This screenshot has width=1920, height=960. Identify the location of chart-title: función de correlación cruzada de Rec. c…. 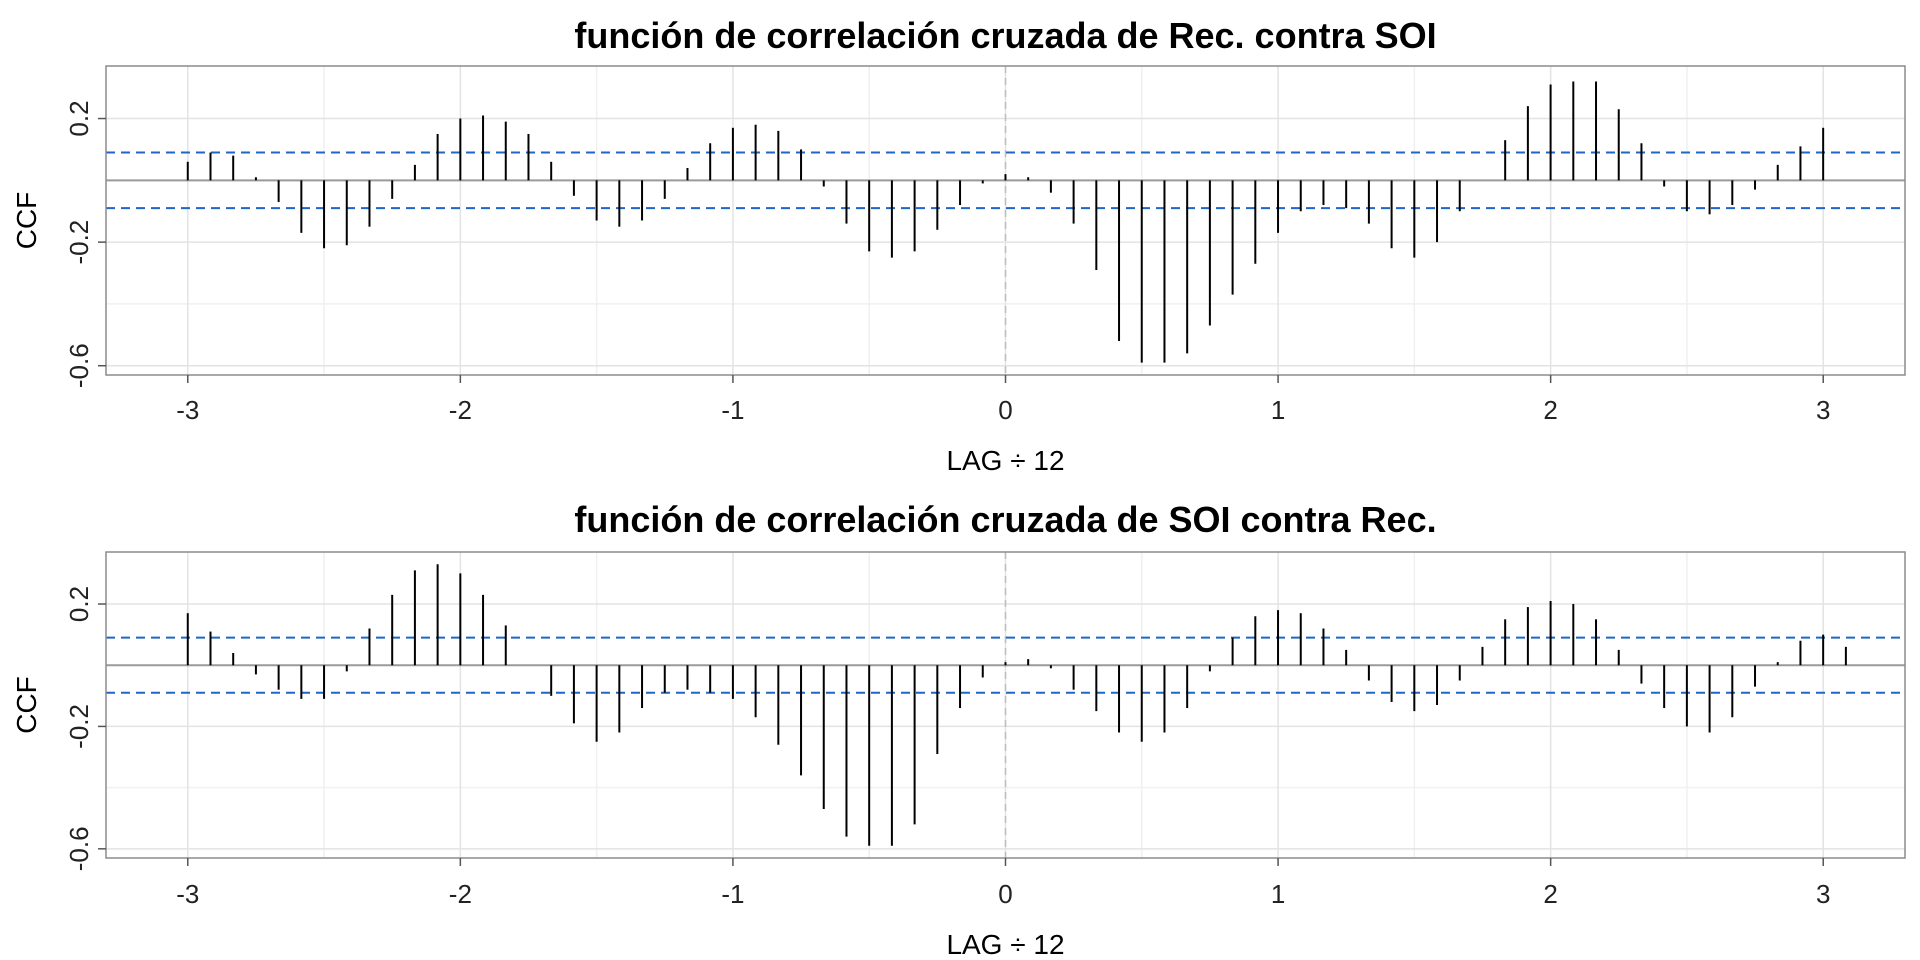
(1005, 35).